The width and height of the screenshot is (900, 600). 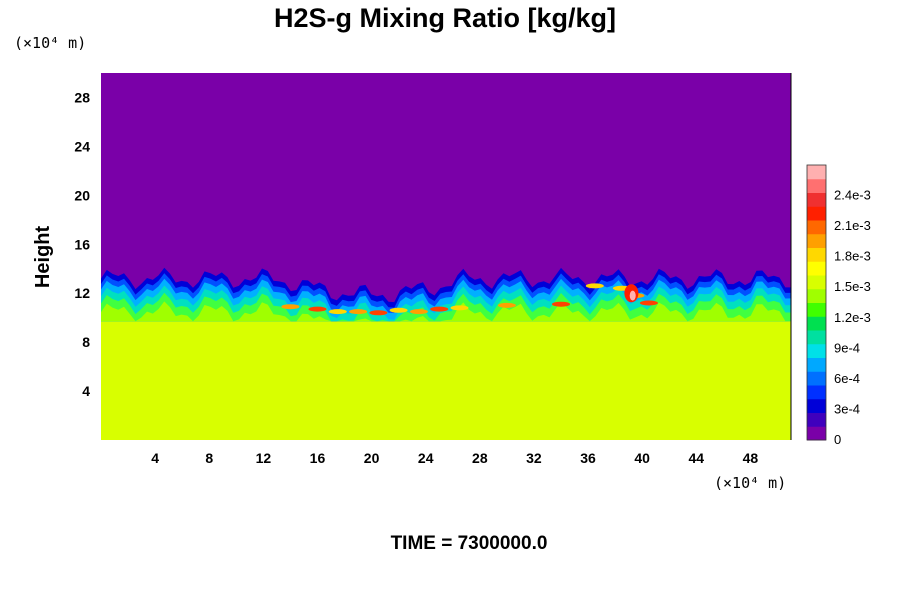 I want to click on x-tick-label: 8, so click(x=209, y=458).